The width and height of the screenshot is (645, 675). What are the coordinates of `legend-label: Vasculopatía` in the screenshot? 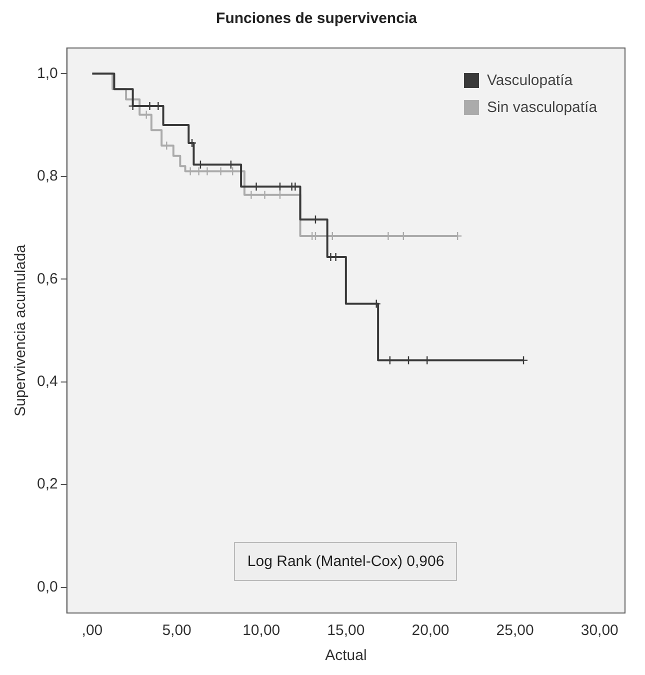 It's located at (530, 80).